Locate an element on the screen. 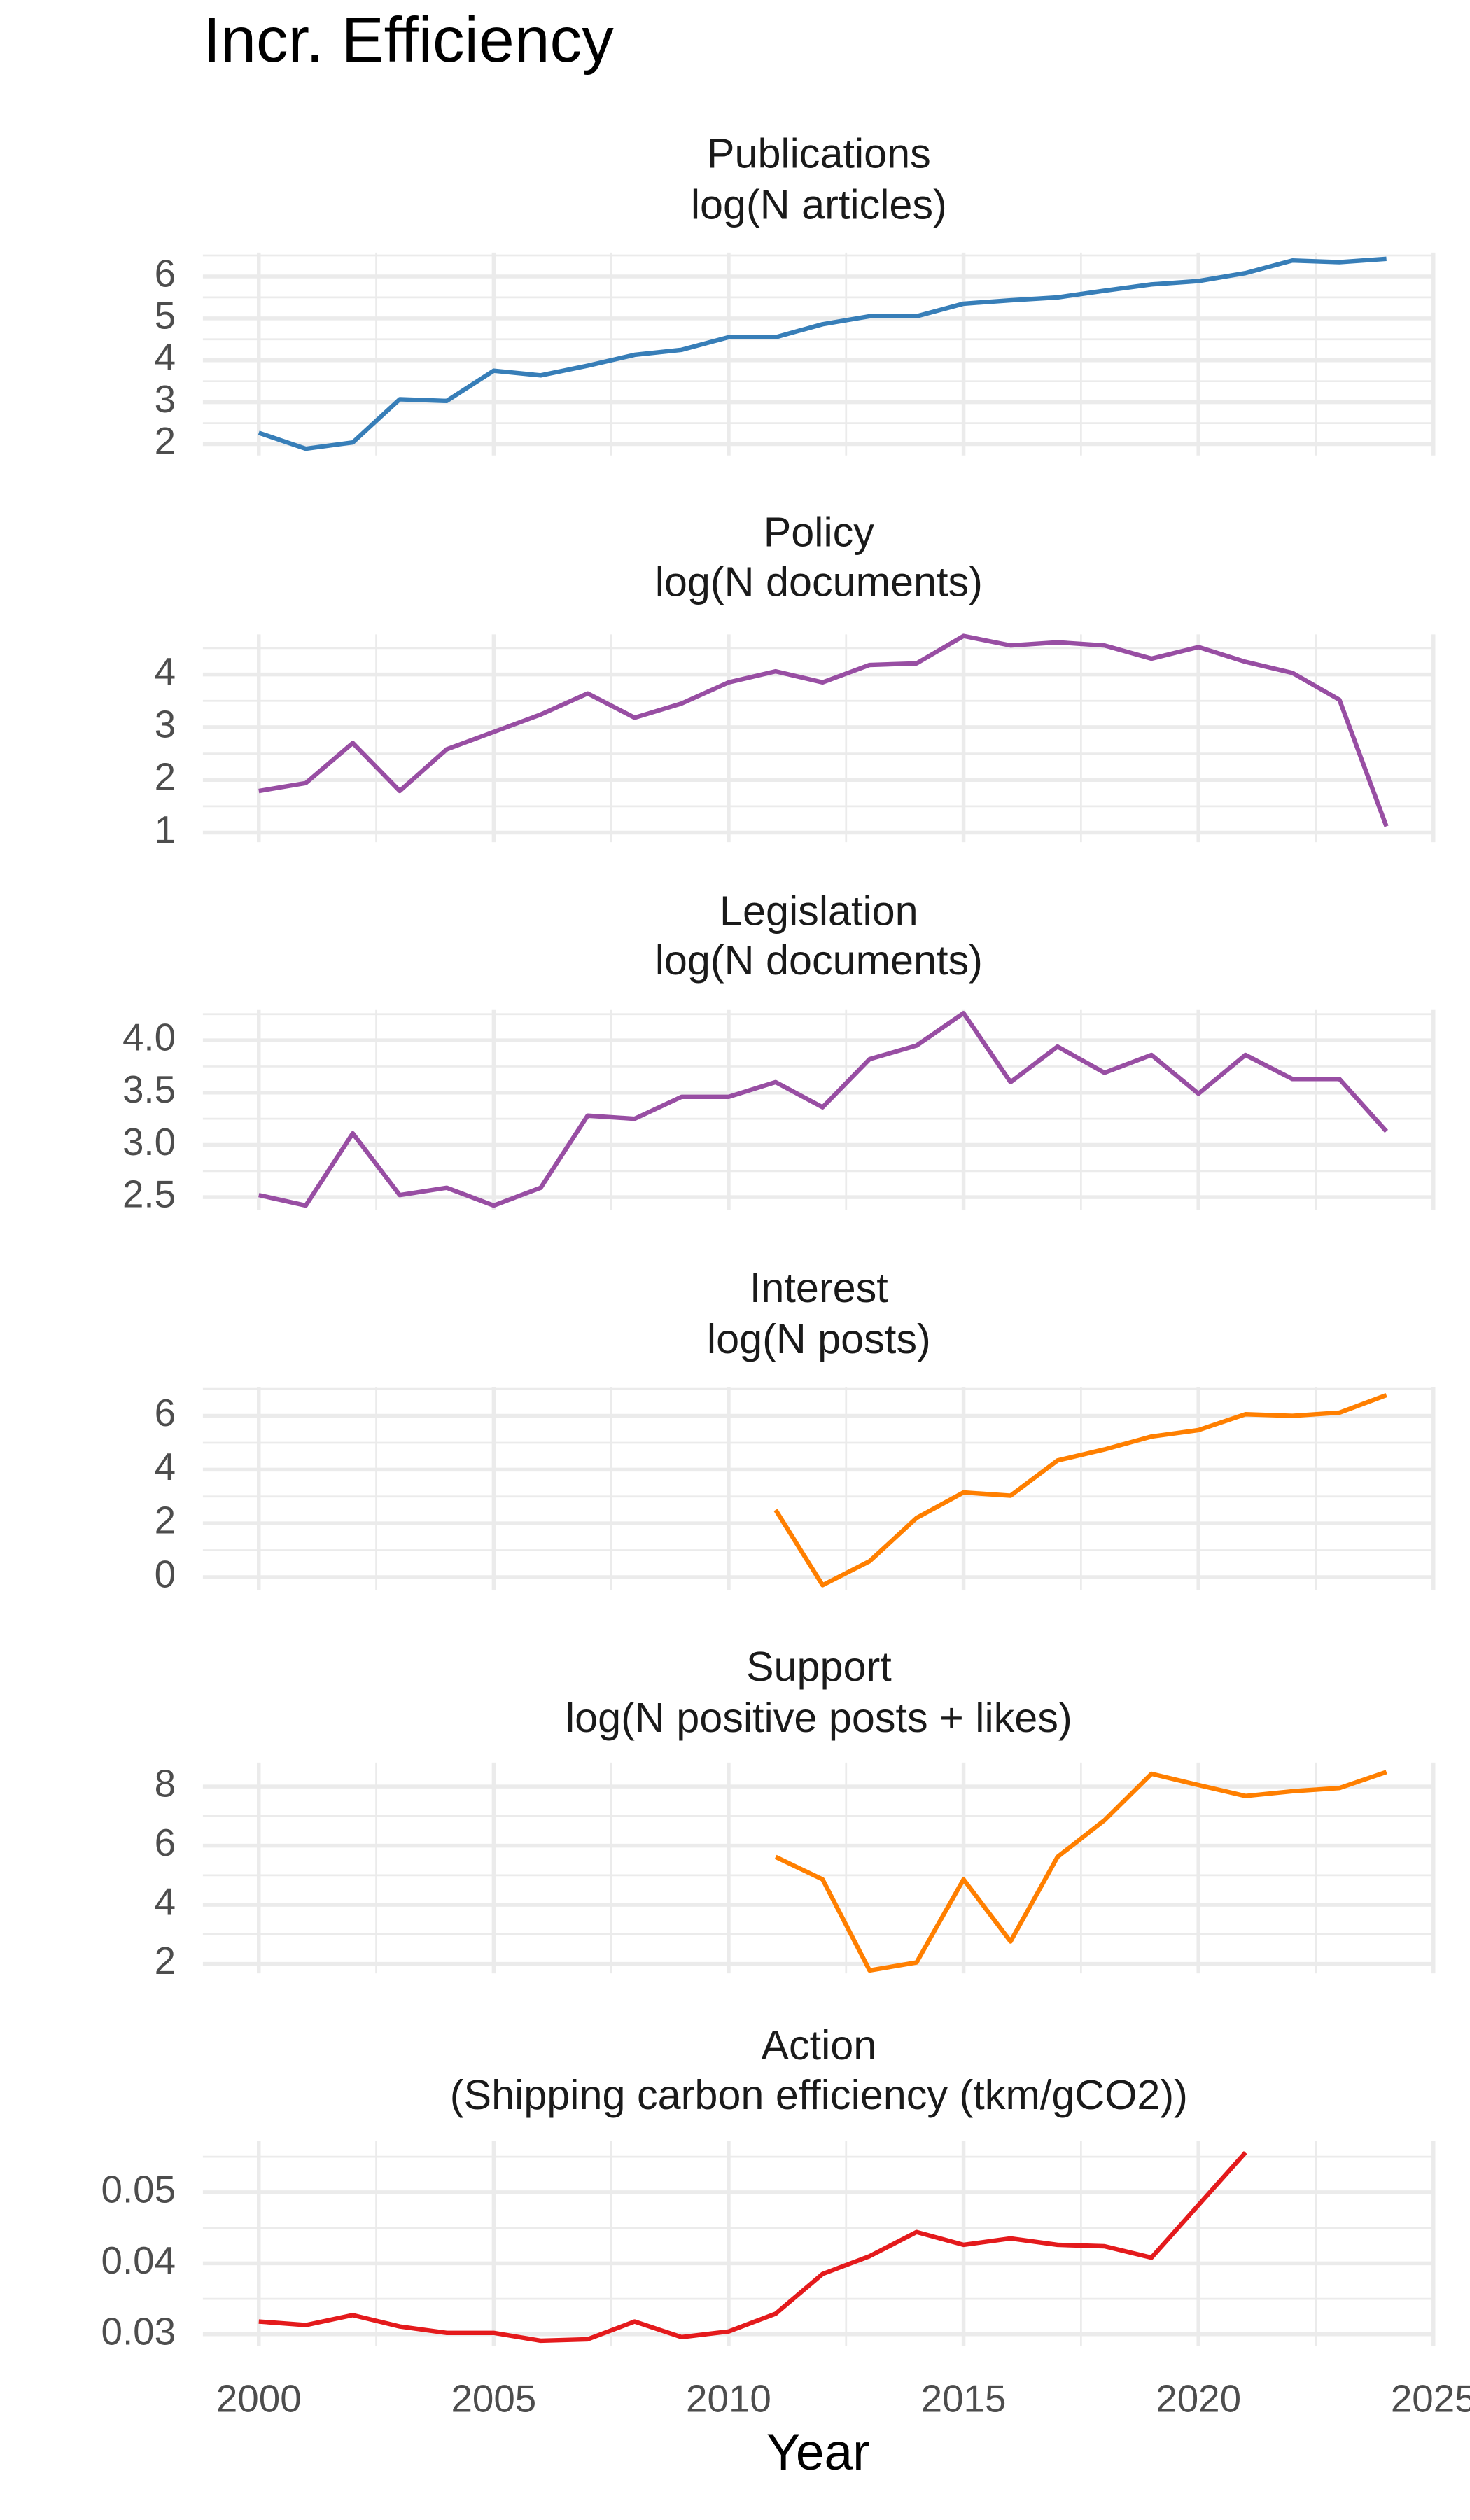  y-tick-label: 0.05 is located at coordinates (138, 2189).